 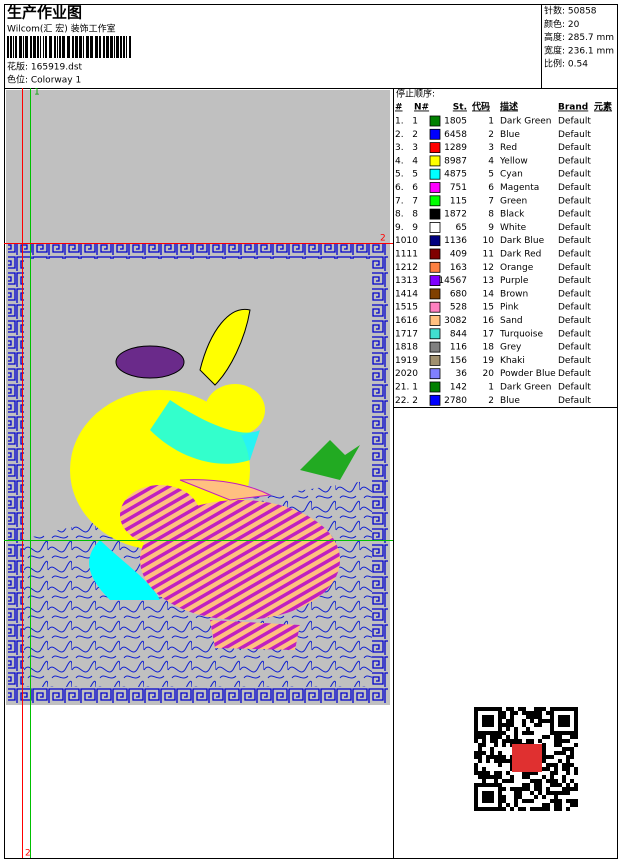 What do you see at coordinates (489, 374) in the screenshot?
I see `code: 20` at bounding box center [489, 374].